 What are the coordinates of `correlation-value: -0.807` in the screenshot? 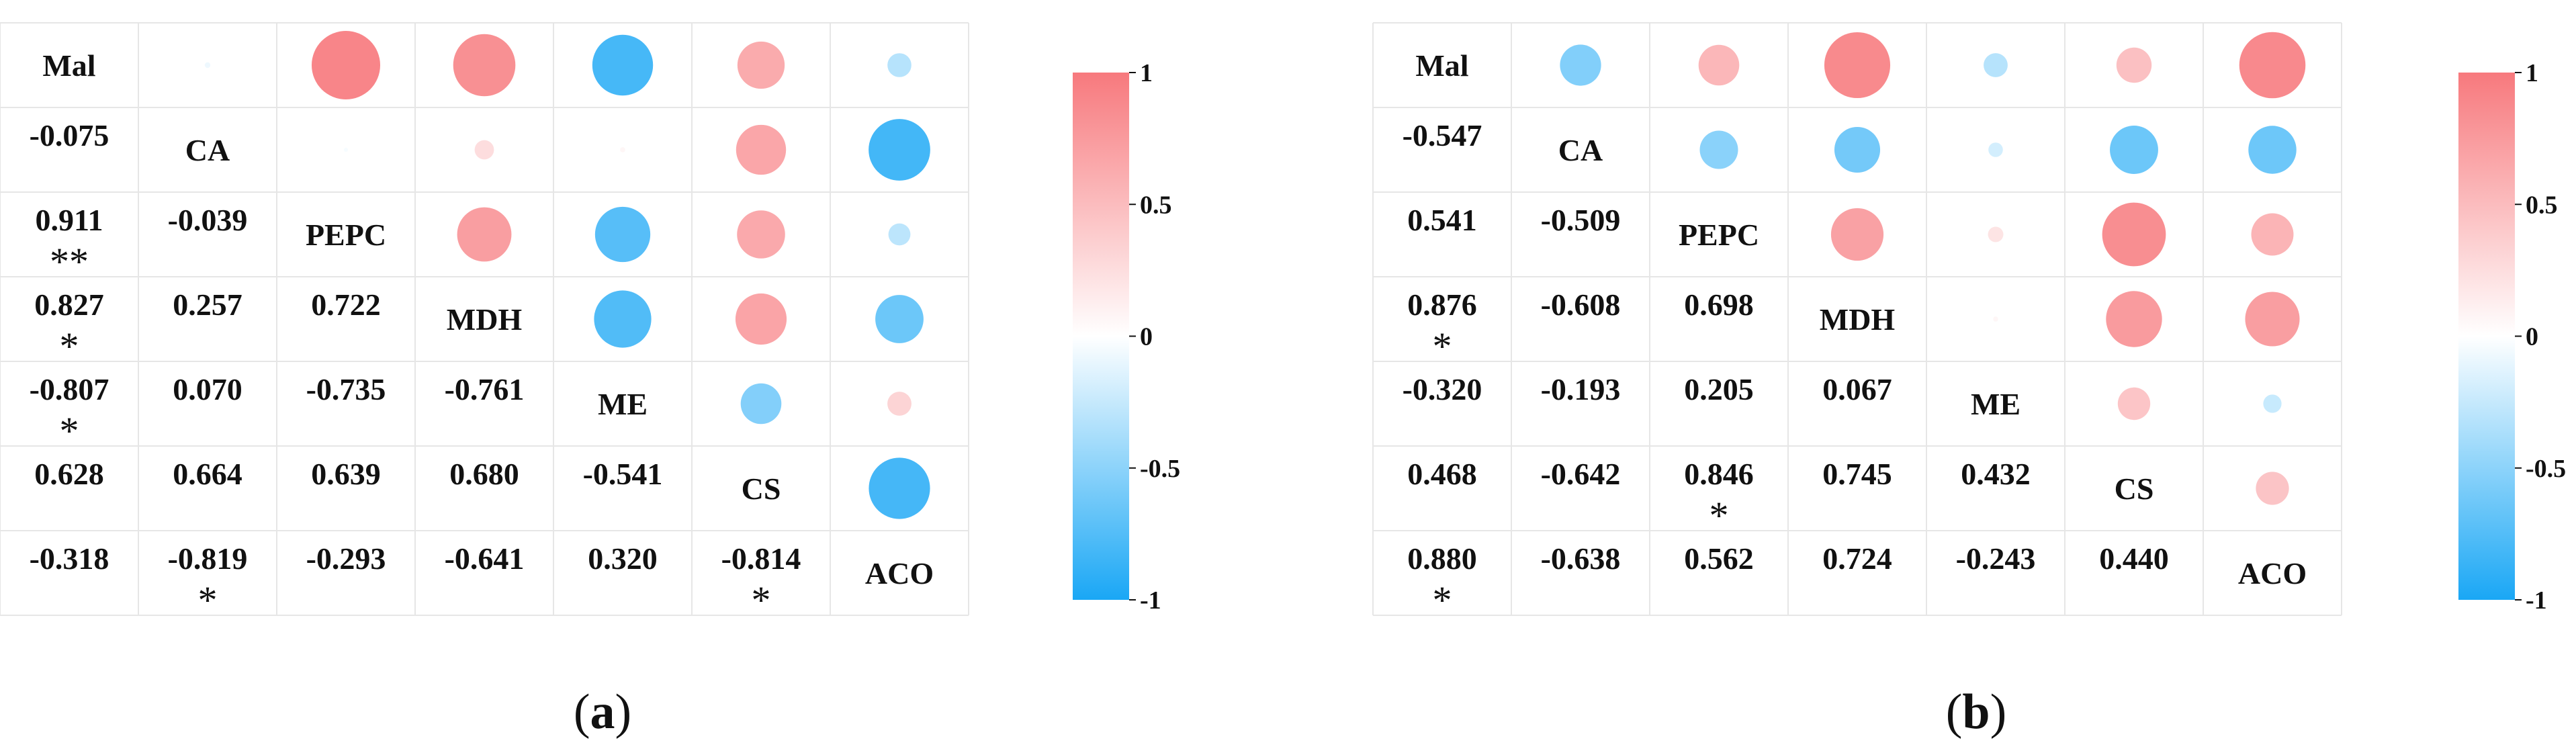 It's located at (70, 389).